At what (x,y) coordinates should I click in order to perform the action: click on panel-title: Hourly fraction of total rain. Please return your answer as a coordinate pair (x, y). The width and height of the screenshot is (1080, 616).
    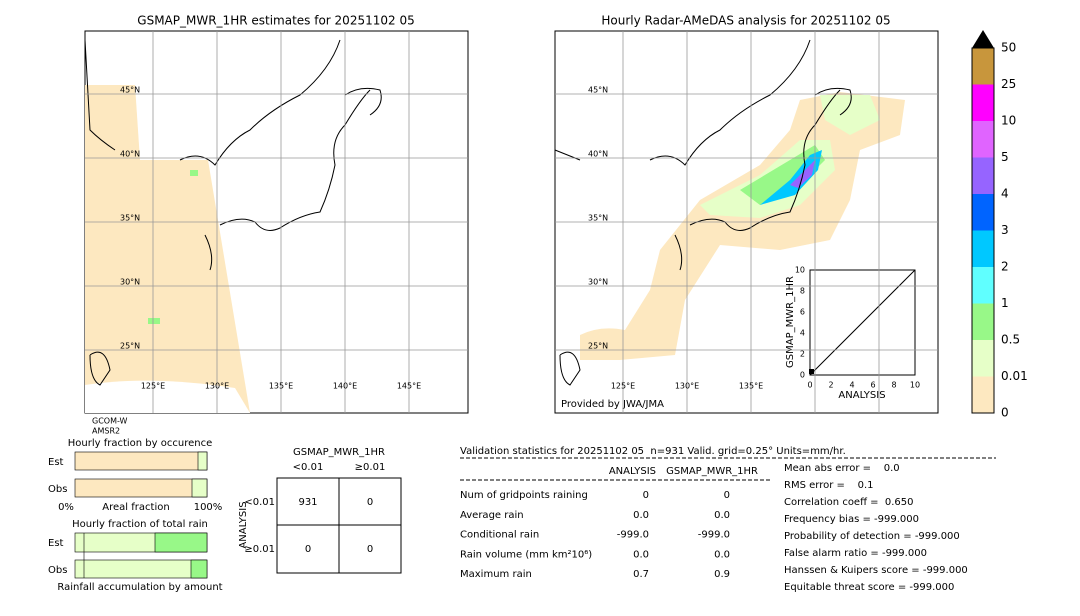
    Looking at the image, I should click on (140, 524).